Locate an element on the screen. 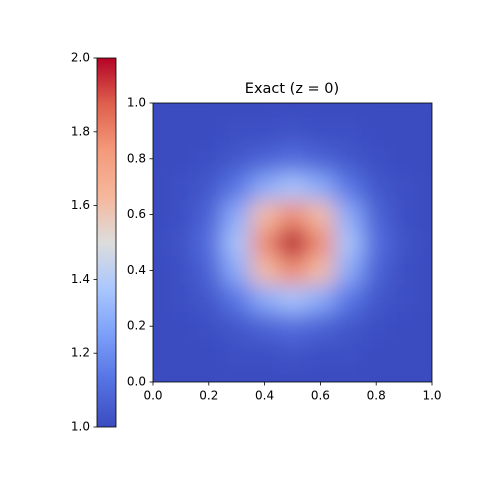 Image resolution: width=480 pixels, height=484 pixels. x-tick-label: 0.8 is located at coordinates (376, 396).